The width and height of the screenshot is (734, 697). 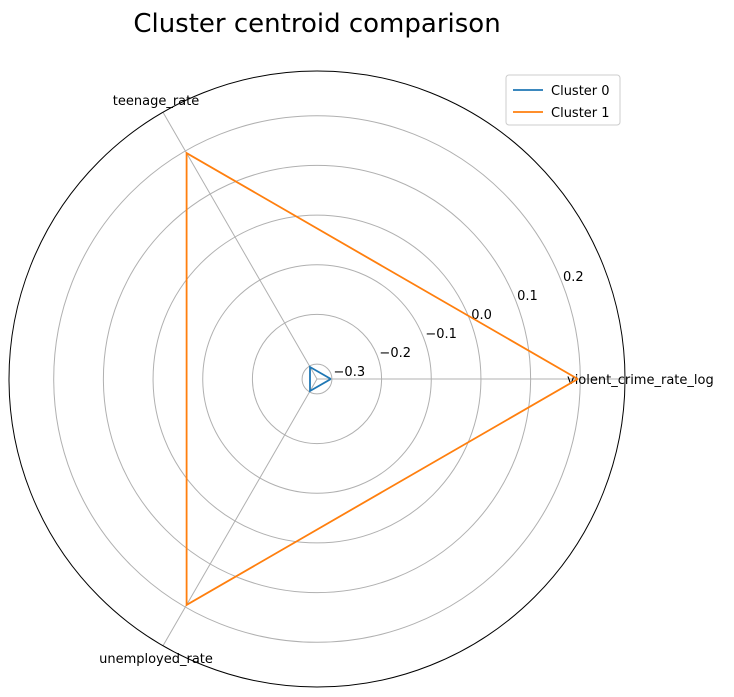 I want to click on legend-label-cluster-0: Cluster 0, so click(x=580, y=91).